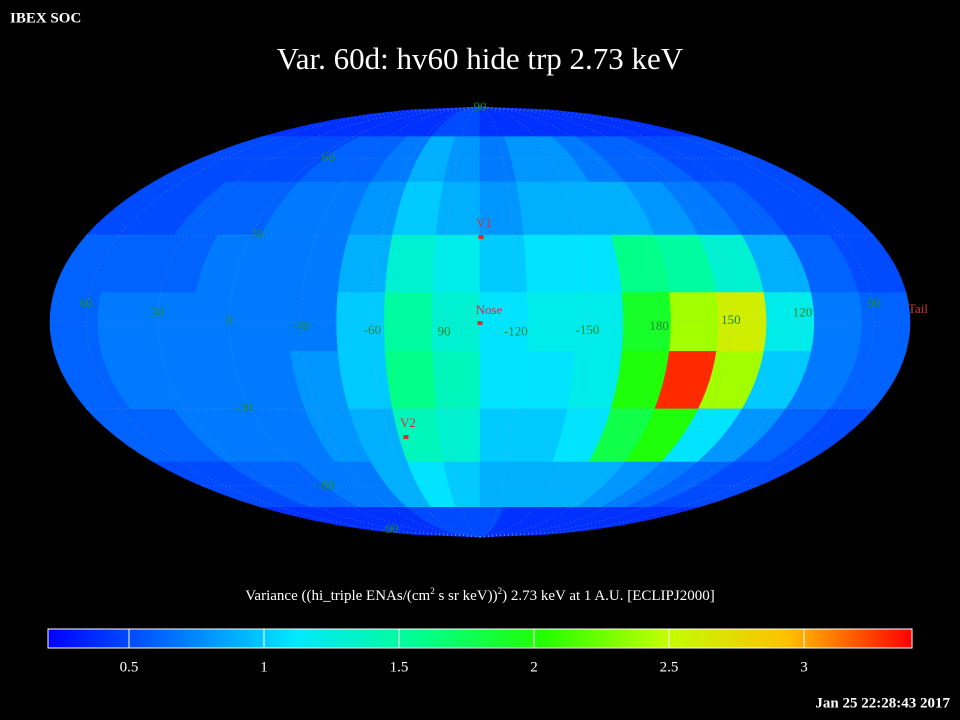  I want to click on lat-label: -60, so click(325, 484).